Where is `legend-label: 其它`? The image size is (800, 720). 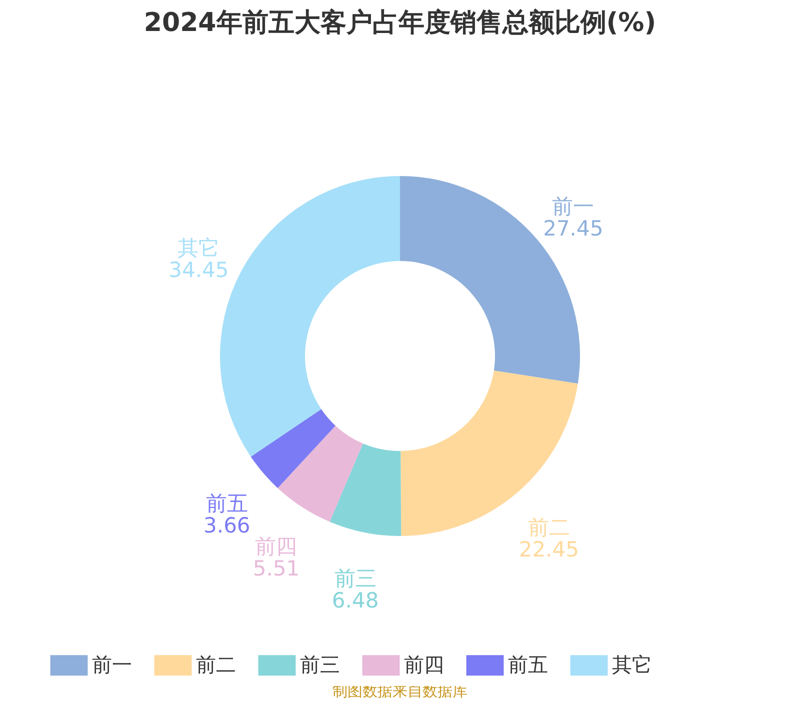 legend-label: 其它 is located at coordinates (632, 664).